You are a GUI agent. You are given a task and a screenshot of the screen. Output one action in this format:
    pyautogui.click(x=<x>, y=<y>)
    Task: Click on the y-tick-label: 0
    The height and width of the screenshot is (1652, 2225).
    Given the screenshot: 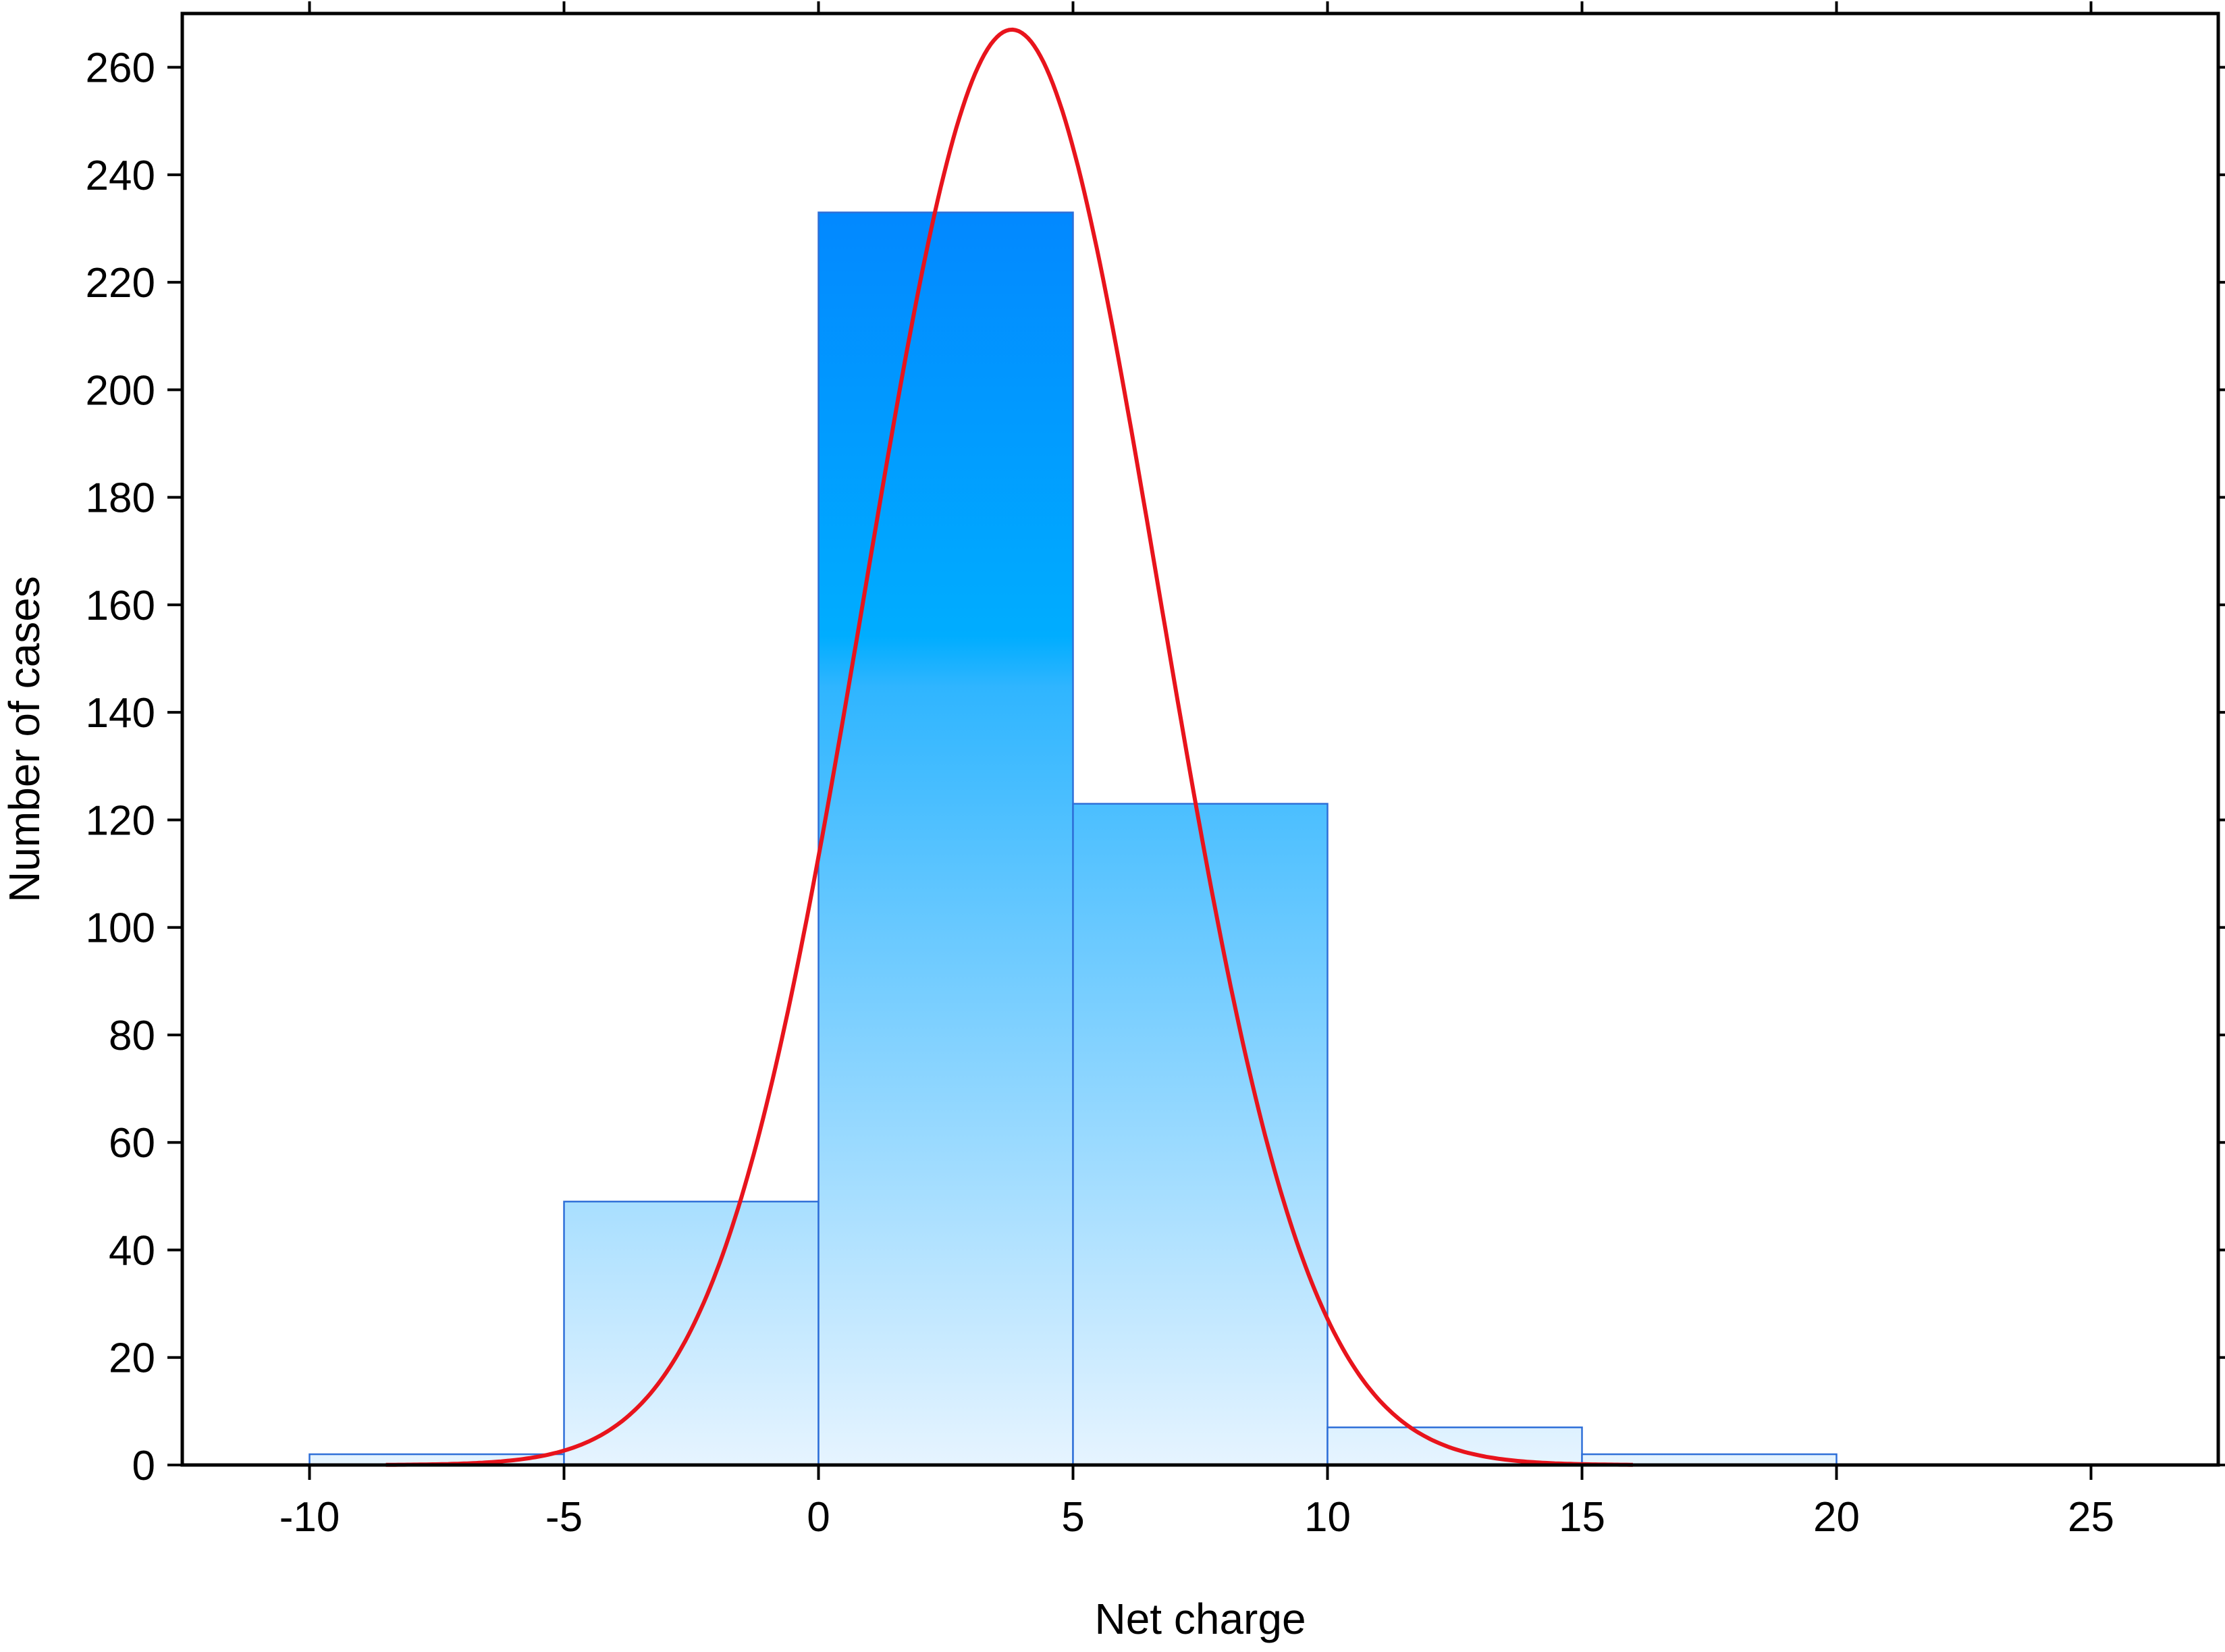 What is the action you would take?
    pyautogui.click(x=143, y=1466)
    